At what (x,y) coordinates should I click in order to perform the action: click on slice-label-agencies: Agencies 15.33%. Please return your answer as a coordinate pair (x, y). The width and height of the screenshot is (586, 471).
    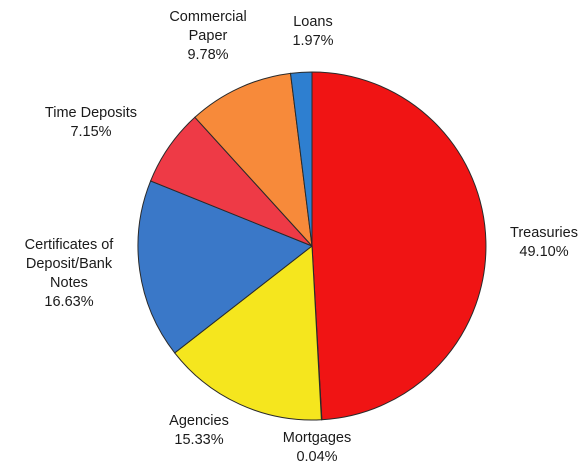
    Looking at the image, I should click on (199, 430).